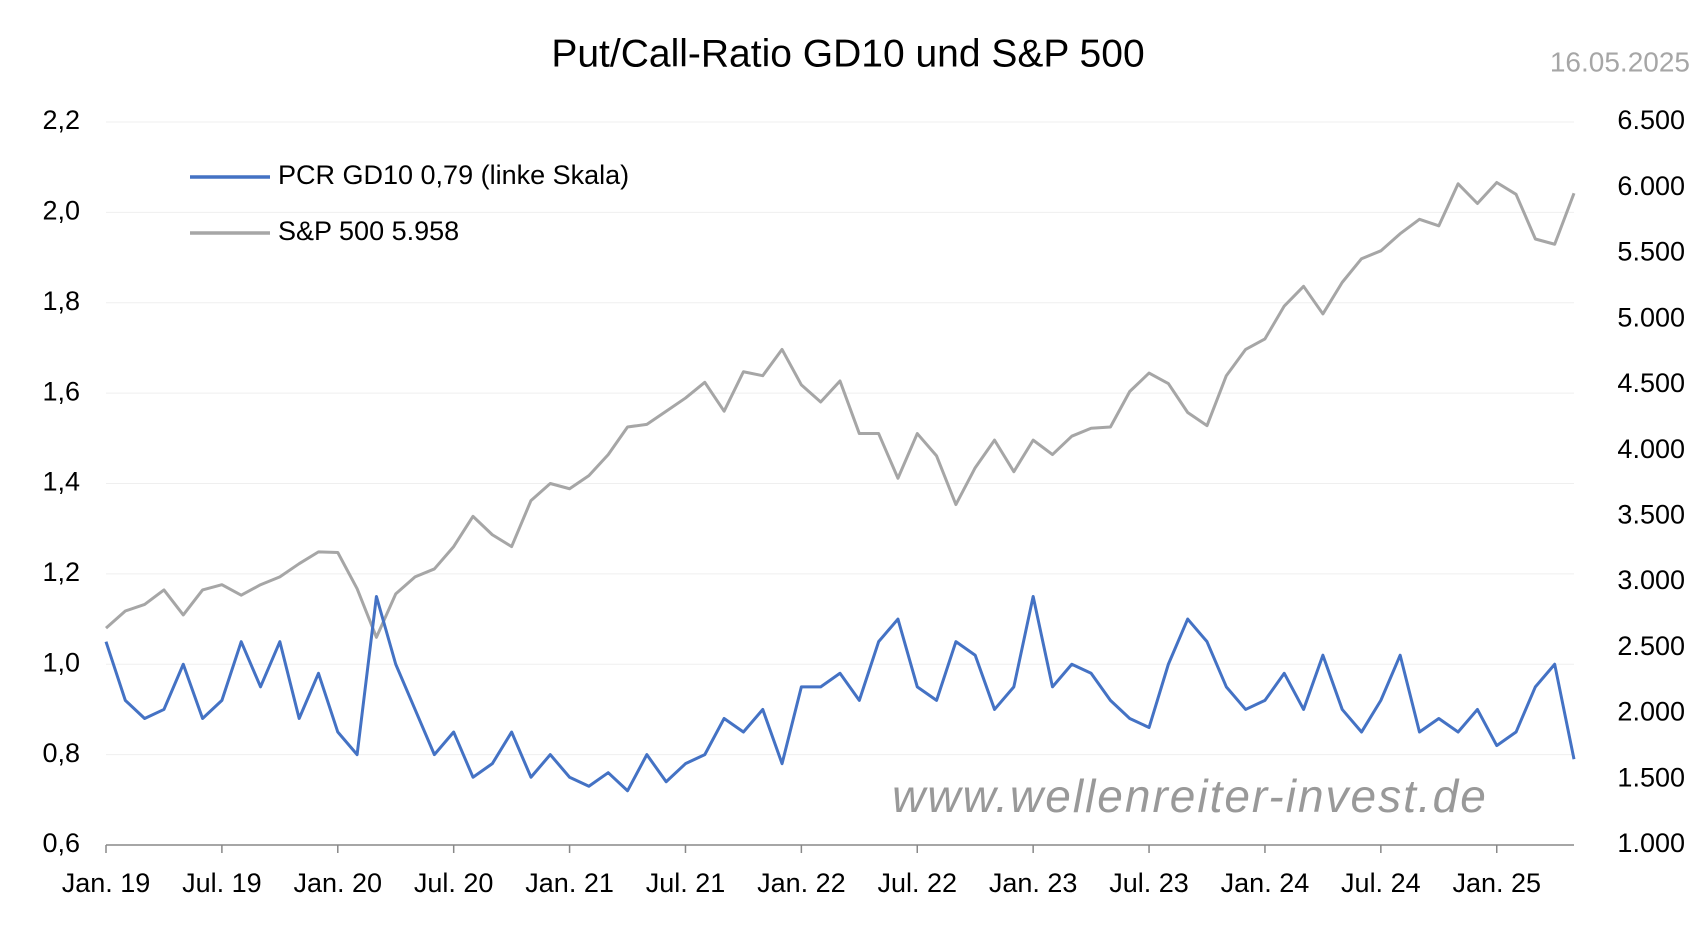 This screenshot has width=1695, height=942. I want to click on x-tick-label: Jul. 20, so click(454, 883).